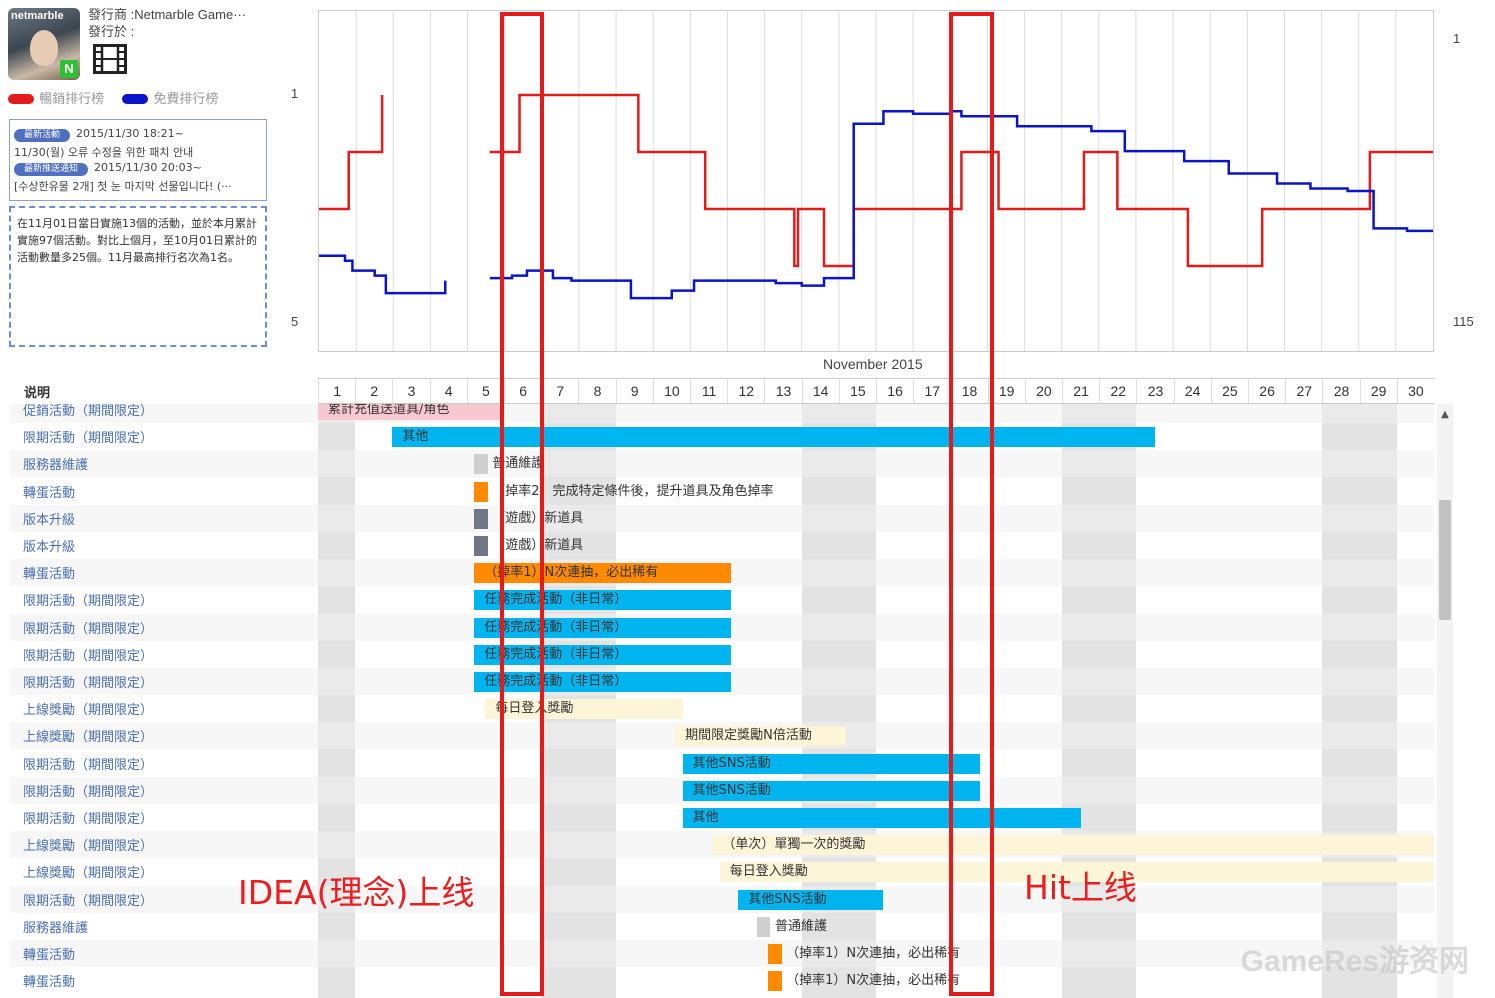 This screenshot has height=998, width=1495. I want to click on app-icon: netmarble N, so click(44, 44).